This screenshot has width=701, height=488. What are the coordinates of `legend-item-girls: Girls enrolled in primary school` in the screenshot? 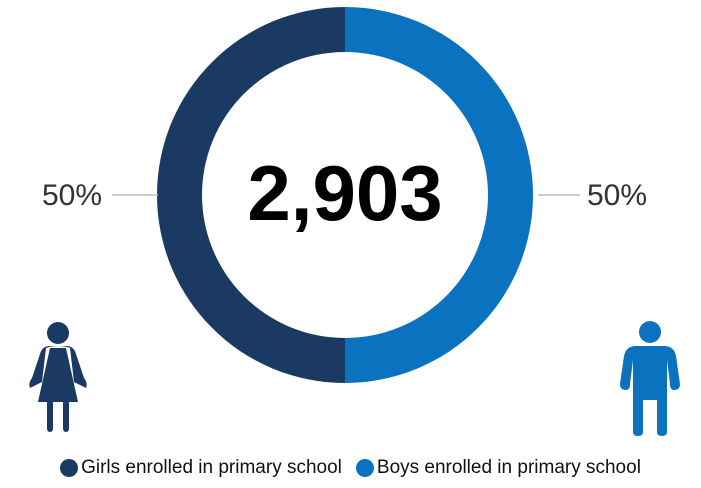 It's located at (201, 468).